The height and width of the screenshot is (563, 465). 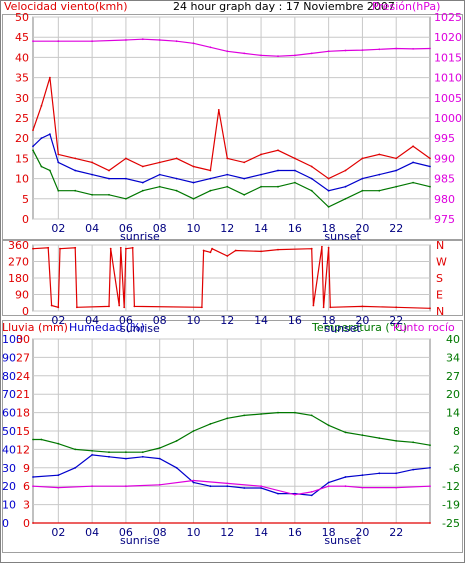 I want to click on x-marker-label-sunrise: sunrise, so click(x=140, y=328).